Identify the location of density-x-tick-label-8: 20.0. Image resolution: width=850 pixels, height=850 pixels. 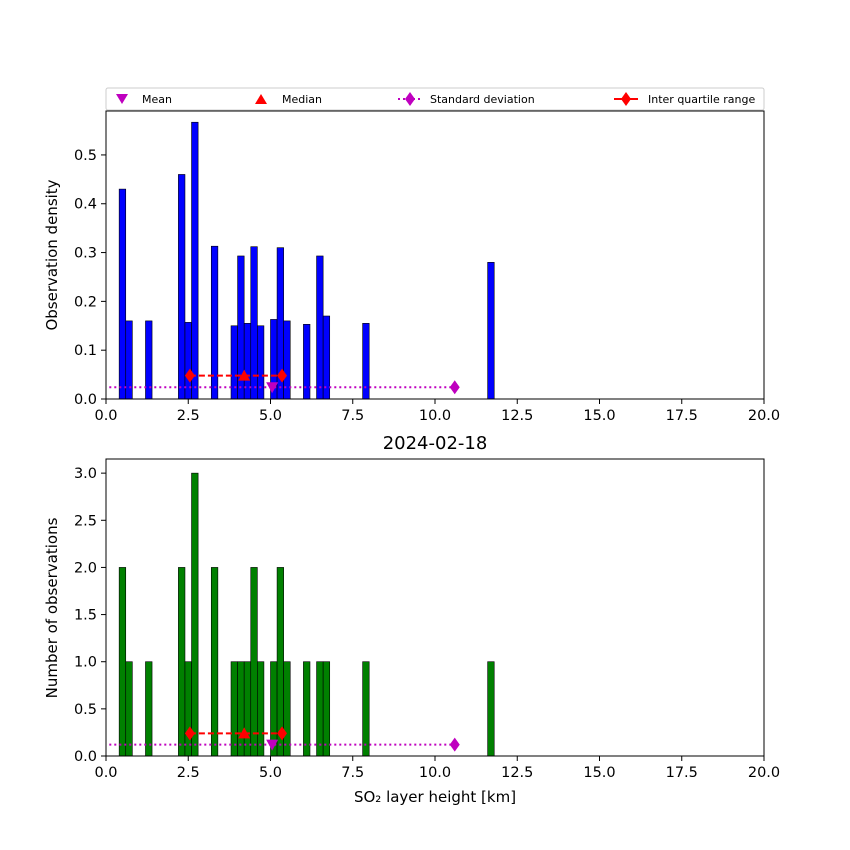
(764, 416).